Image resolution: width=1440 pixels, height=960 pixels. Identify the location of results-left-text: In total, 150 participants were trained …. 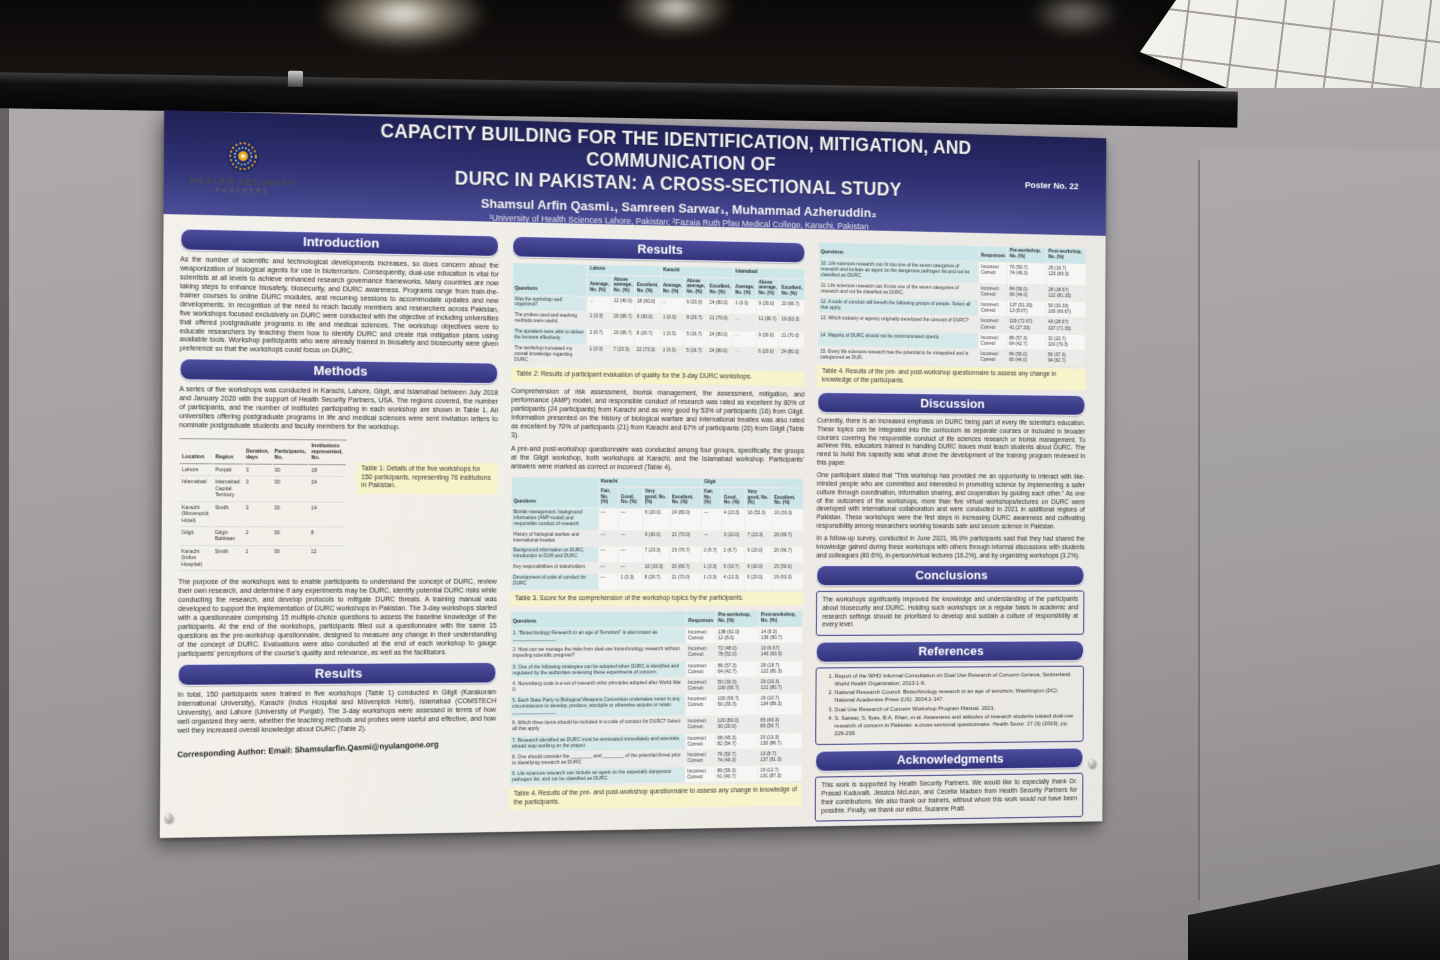
(337, 711).